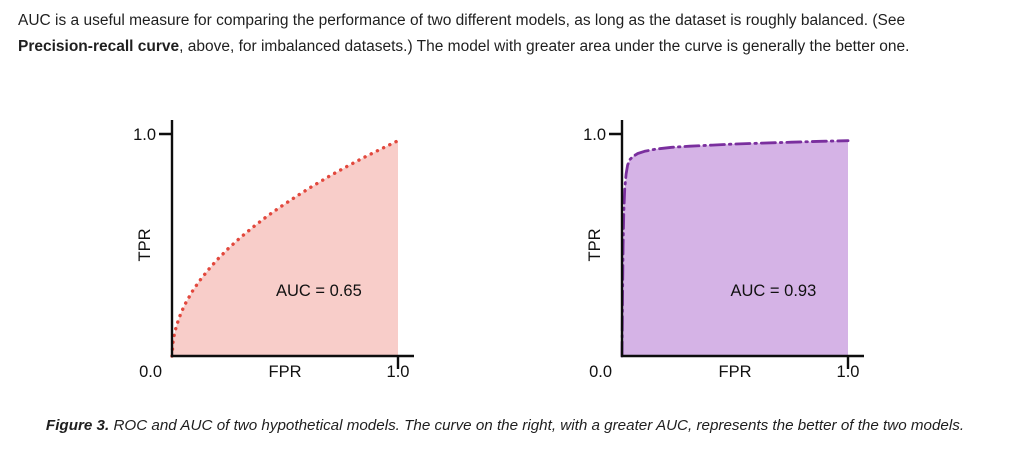  What do you see at coordinates (774, 291) in the screenshot?
I see `auc-annotation: AUC = 0.93` at bounding box center [774, 291].